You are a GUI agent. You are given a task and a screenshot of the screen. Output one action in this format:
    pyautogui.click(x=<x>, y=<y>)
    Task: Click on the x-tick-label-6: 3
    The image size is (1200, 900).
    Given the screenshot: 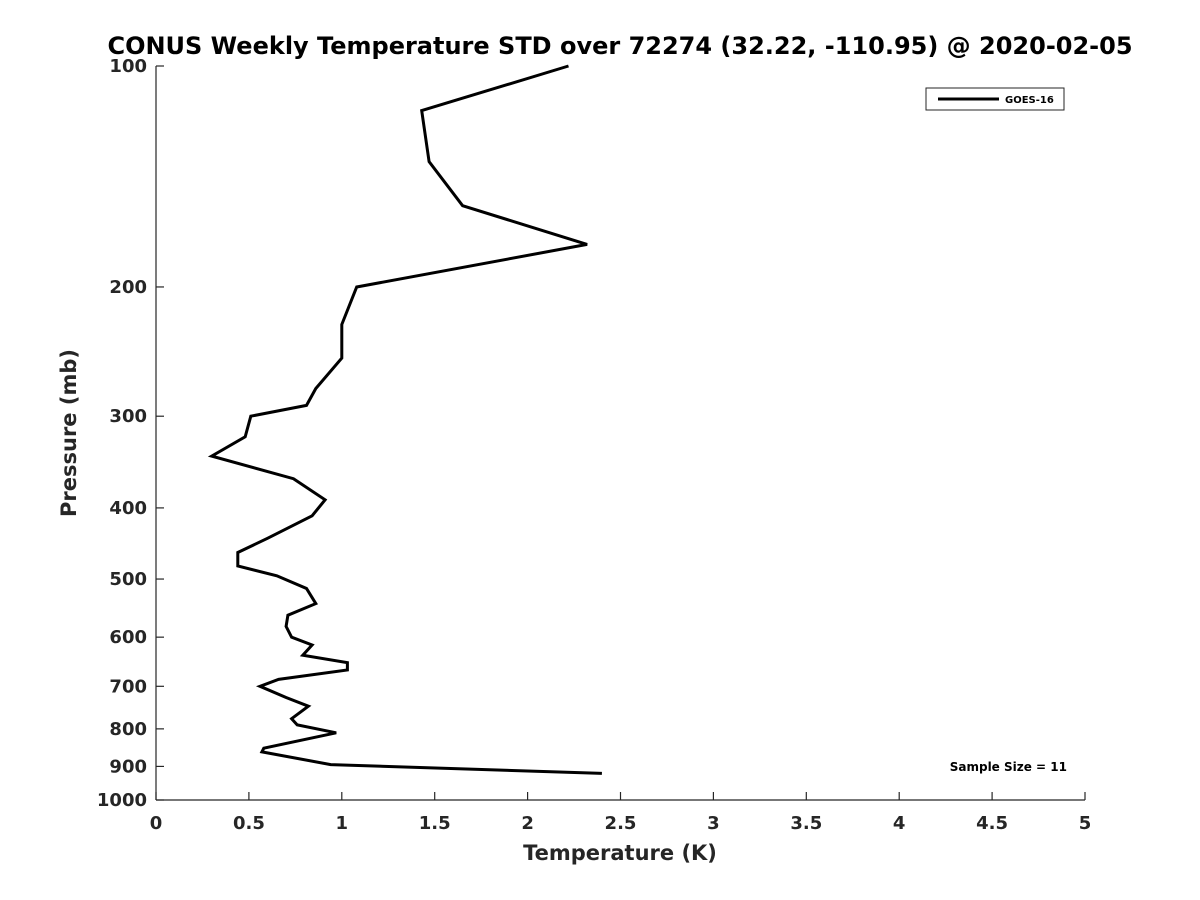 What is the action you would take?
    pyautogui.click(x=713, y=823)
    